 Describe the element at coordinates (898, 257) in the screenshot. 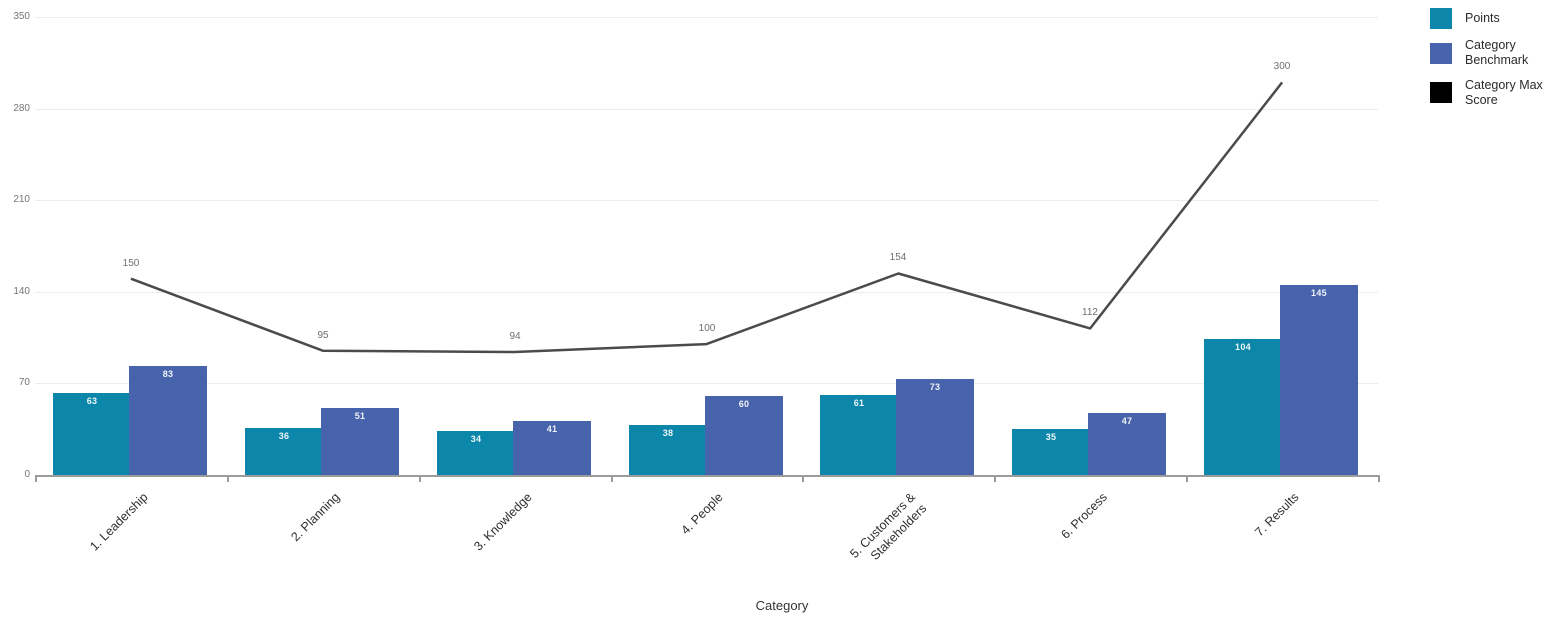

I see `line-value-label: 154` at that location.